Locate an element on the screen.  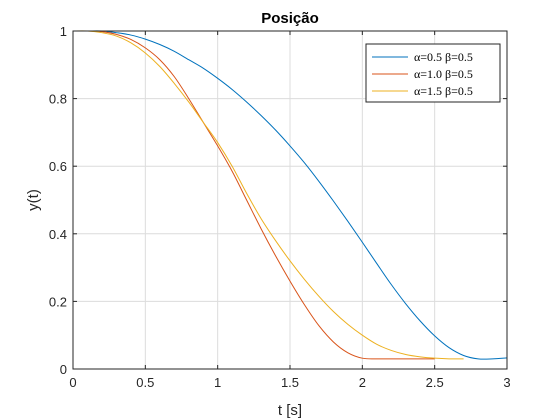
legend: α=0.5 β=0.5 α=1.0 β=0.5 α=1.5 β=0.5 is located at coordinates (433, 73).